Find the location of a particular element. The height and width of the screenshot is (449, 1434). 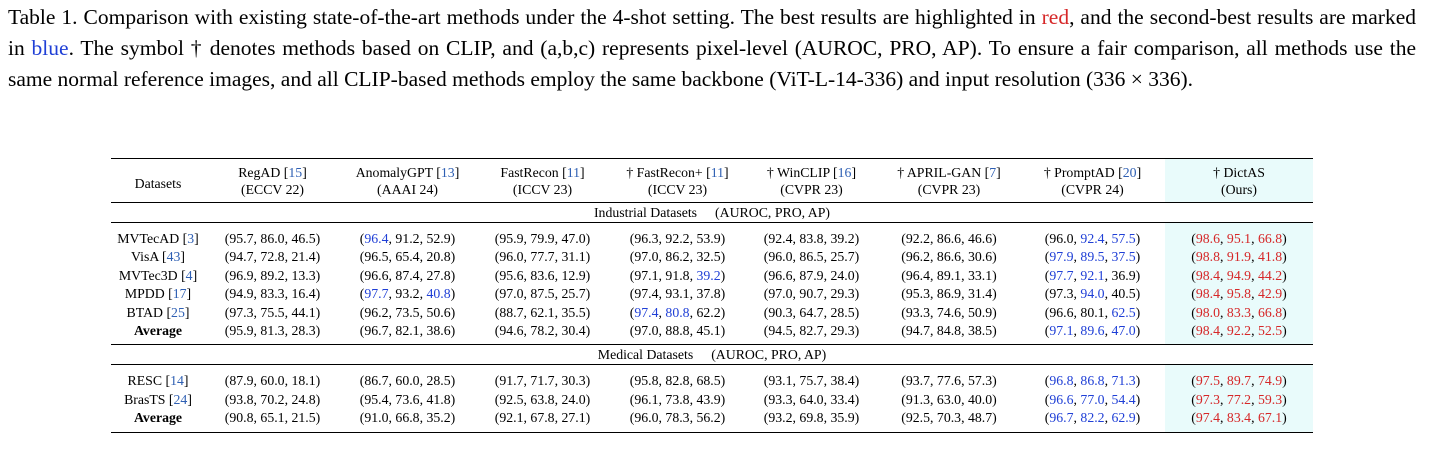

section-row: Industrial Datasets (AUROC, PRO, AP) is located at coordinates (712, 212).